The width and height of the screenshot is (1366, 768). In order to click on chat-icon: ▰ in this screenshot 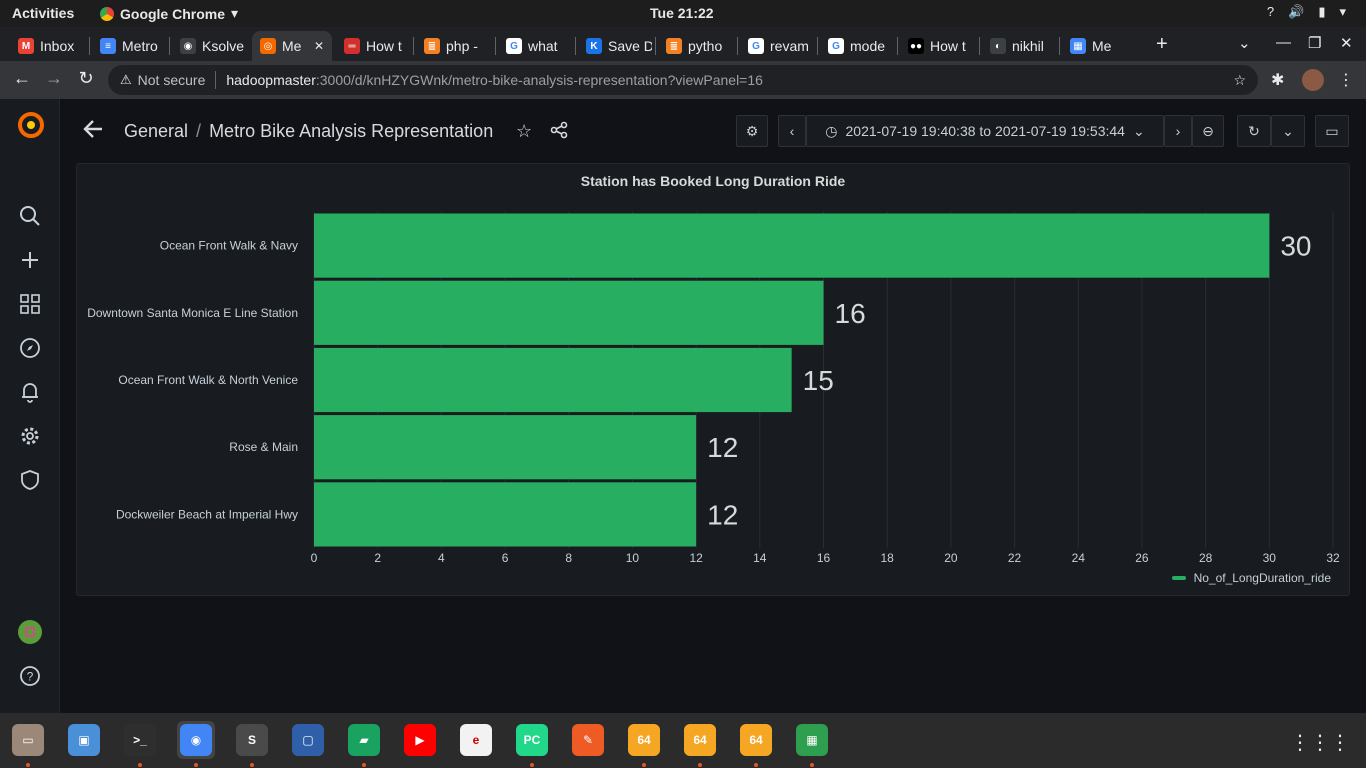, I will do `click(364, 740)`.